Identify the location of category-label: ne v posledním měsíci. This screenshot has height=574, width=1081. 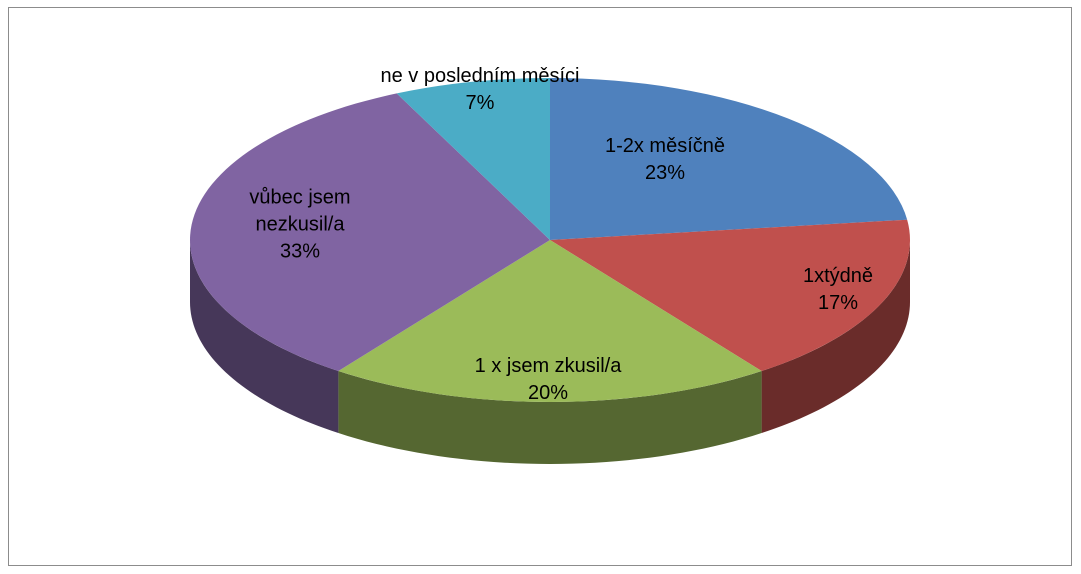
(480, 76).